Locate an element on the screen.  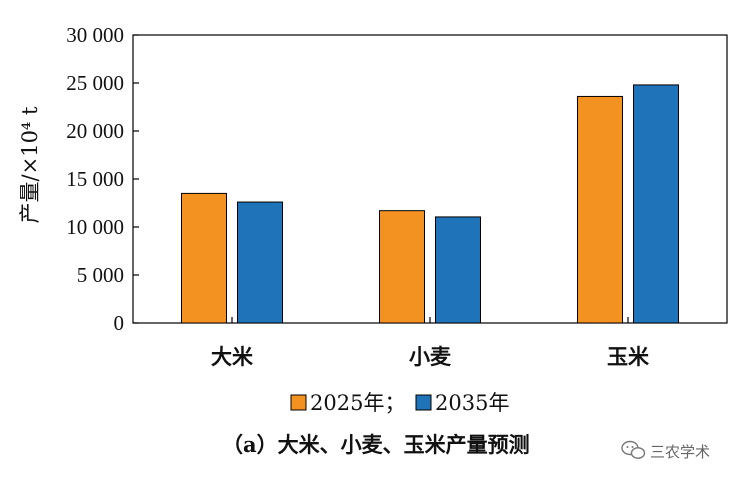
watermark: 三农学术 is located at coordinates (665, 450).